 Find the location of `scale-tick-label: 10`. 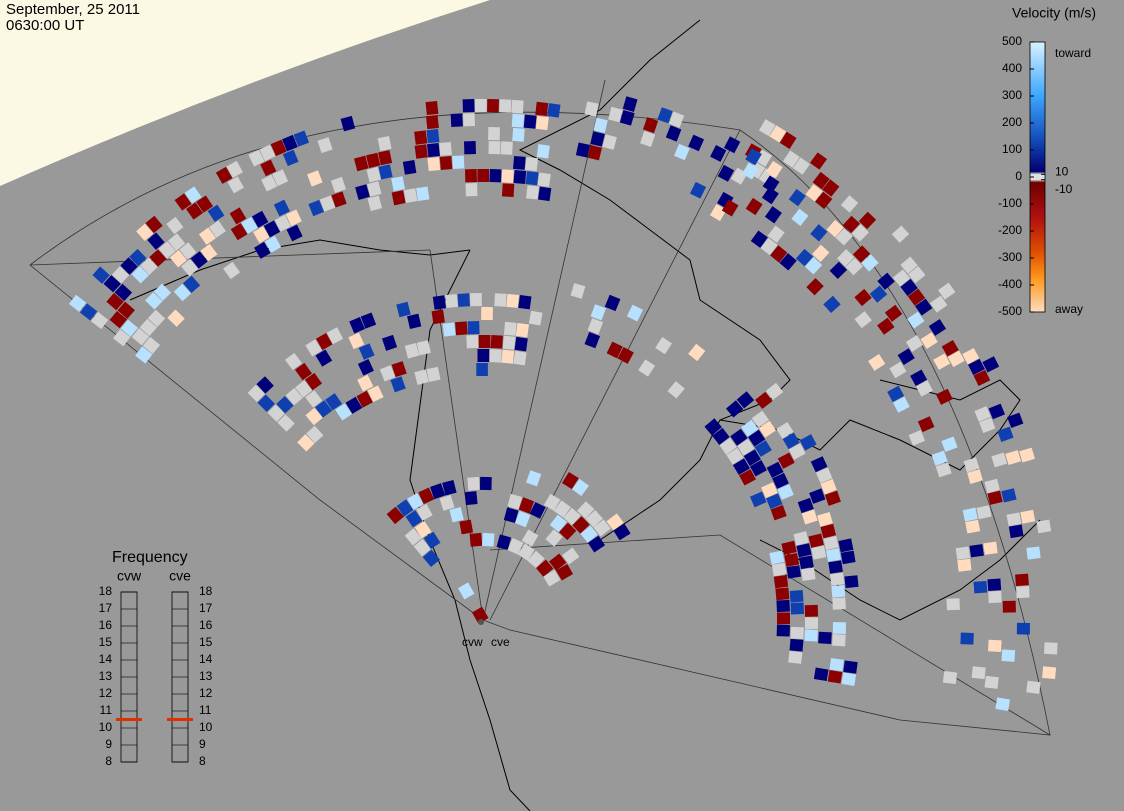

scale-tick-label: 10 is located at coordinates (1062, 171).